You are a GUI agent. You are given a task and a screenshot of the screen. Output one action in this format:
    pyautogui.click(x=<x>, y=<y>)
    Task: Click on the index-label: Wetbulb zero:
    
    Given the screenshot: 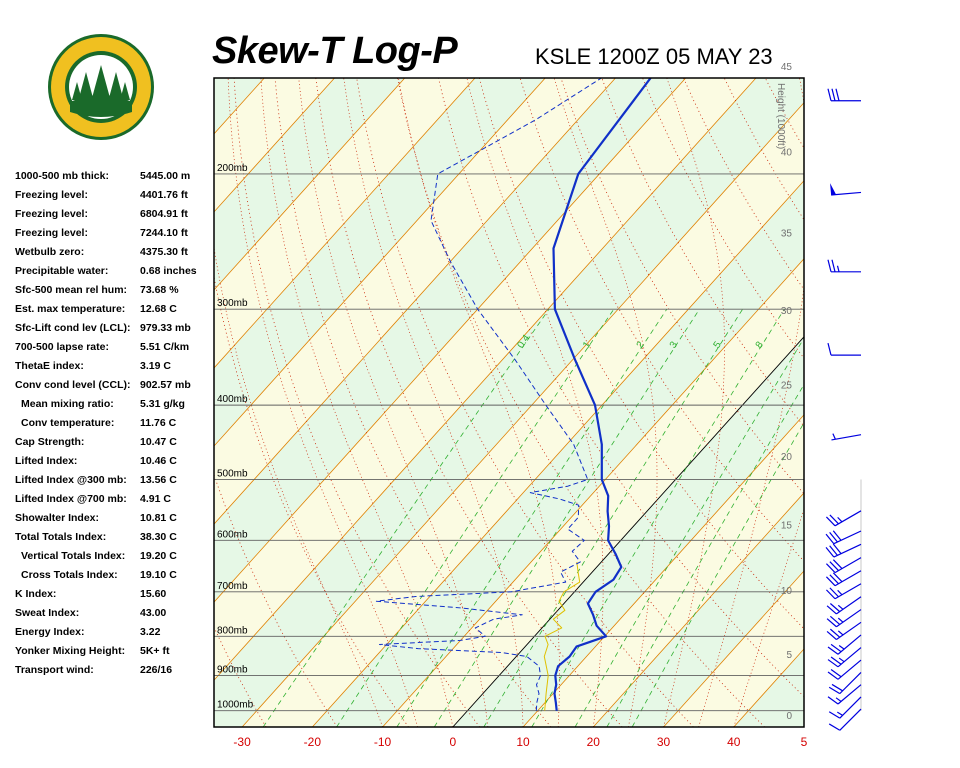 What is the action you would take?
    pyautogui.click(x=50, y=252)
    